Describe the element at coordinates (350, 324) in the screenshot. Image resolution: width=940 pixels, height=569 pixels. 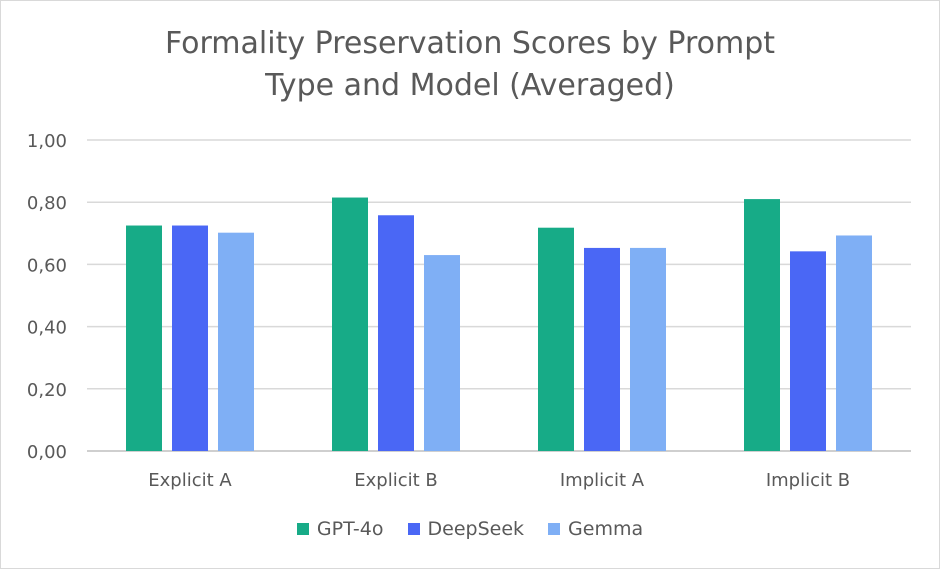
I see `bar-gpt-4o-explicit-b` at that location.